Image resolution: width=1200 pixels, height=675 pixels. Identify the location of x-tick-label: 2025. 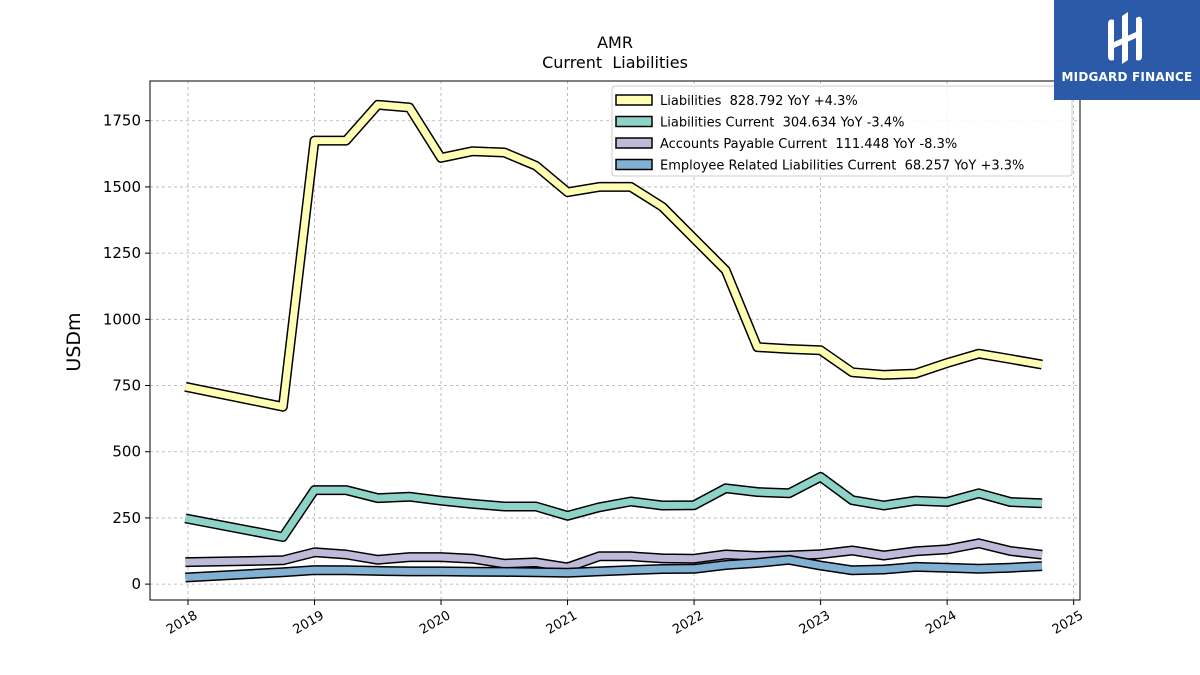
(1068, 623).